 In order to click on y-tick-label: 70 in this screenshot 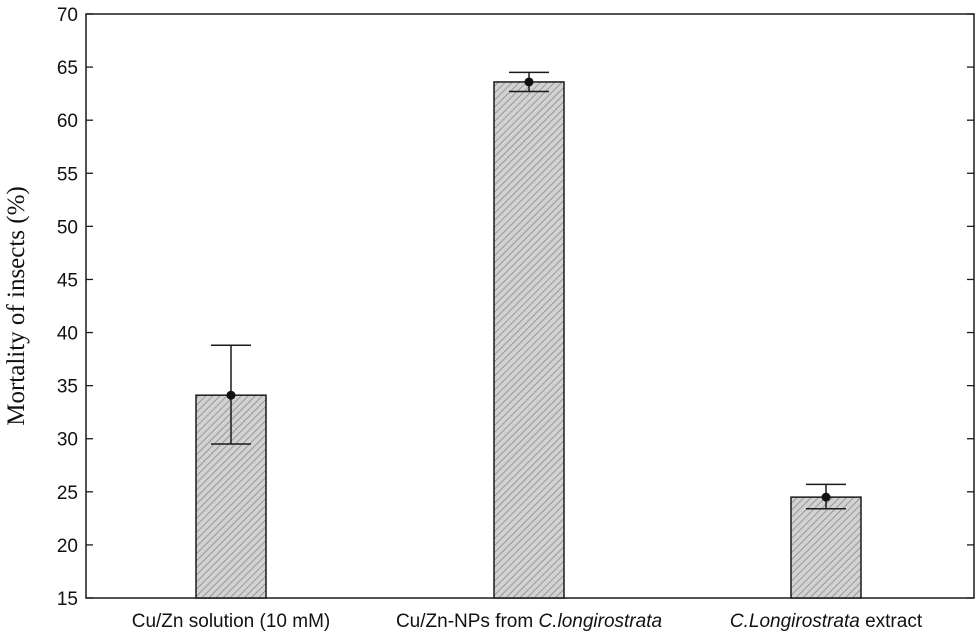, I will do `click(67, 15)`.